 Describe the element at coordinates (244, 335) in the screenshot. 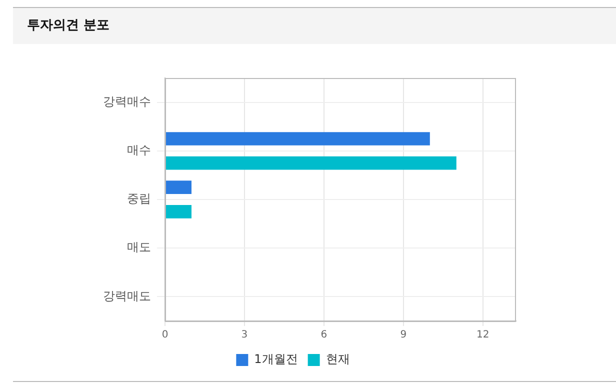

I see `x-tick-label: 3` at that location.